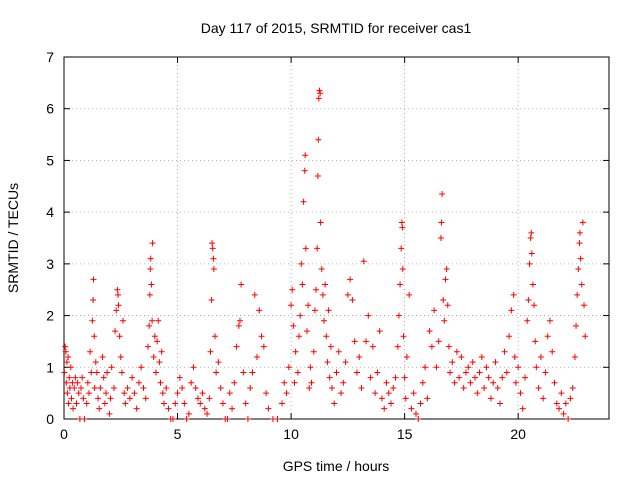 The height and width of the screenshot is (480, 640). Describe the element at coordinates (50, 212) in the screenshot. I see `y-tick-label: 4` at that location.